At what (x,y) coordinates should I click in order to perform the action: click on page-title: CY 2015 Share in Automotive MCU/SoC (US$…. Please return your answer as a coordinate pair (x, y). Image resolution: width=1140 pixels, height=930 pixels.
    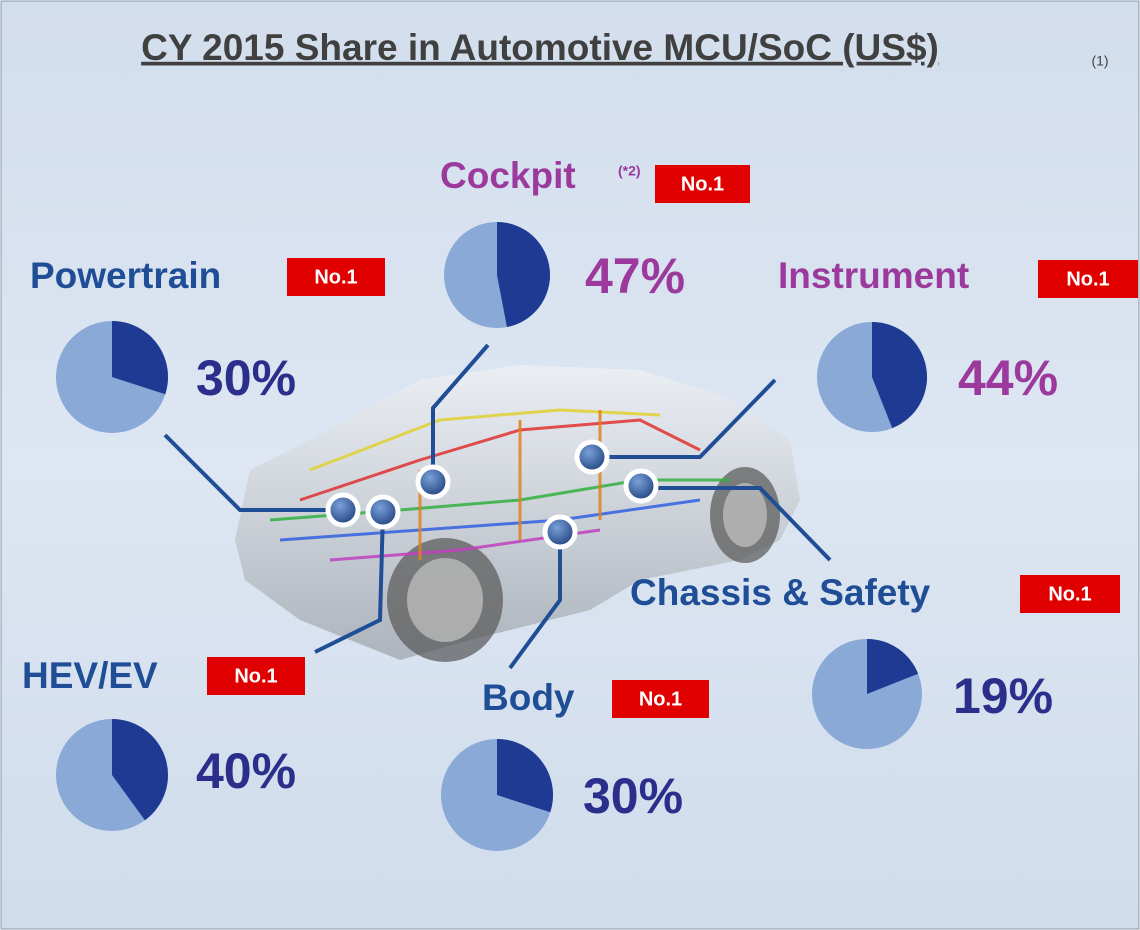
    Looking at the image, I should click on (540, 47).